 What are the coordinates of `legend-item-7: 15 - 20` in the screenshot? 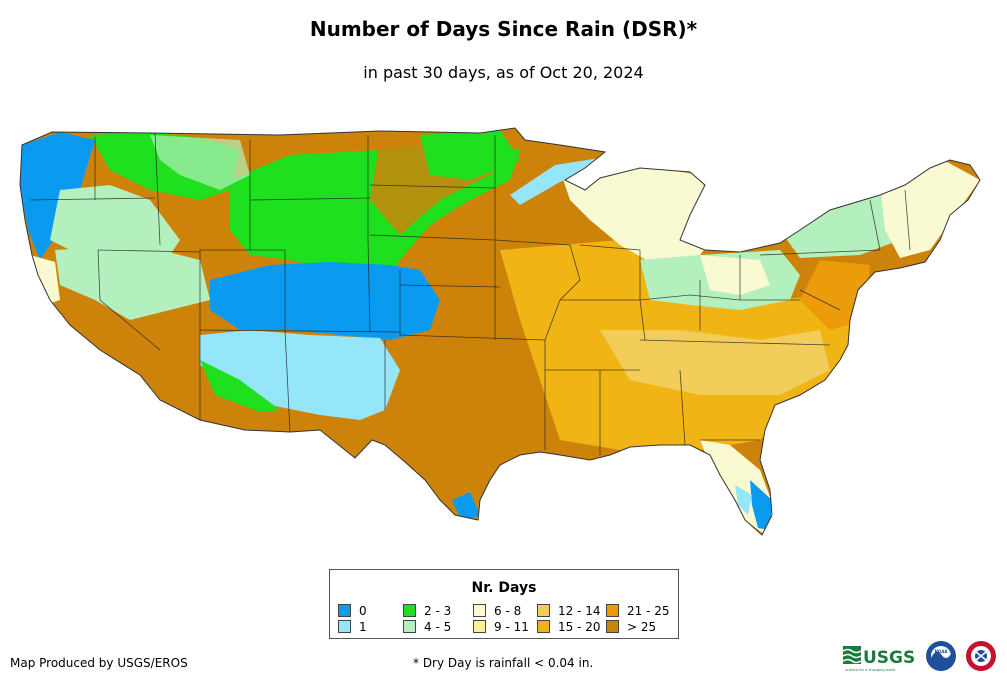 It's located at (569, 627).